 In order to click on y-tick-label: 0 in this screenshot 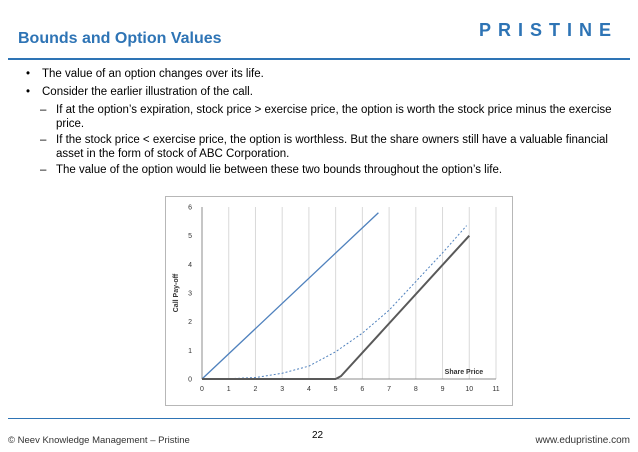, I will do `click(190, 380)`.